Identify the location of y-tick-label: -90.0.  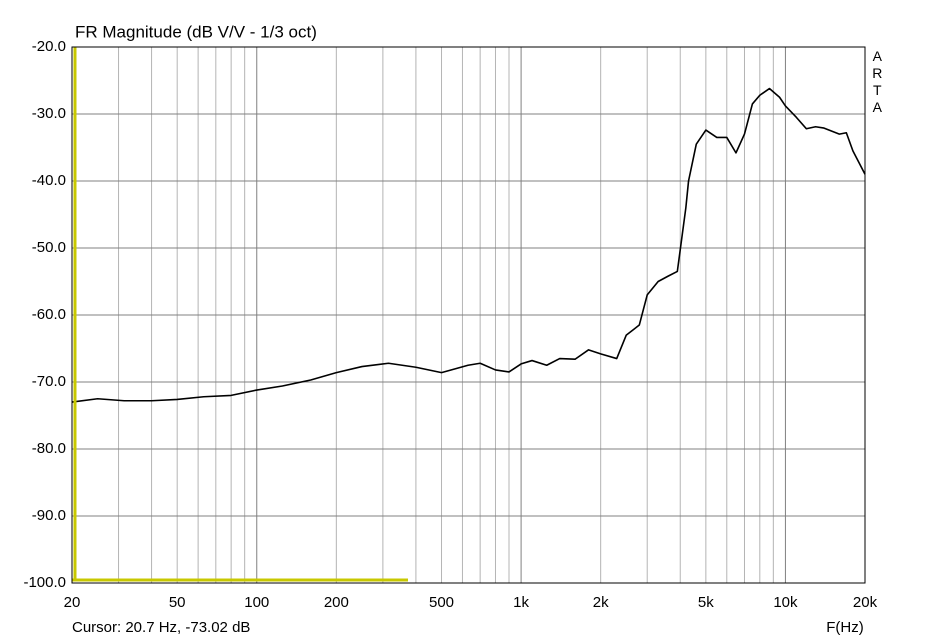
(49, 515).